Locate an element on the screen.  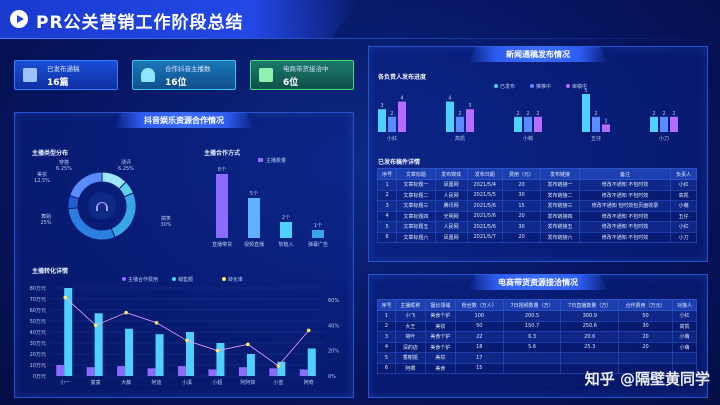
column-header: 发布链接 is located at coordinates (560, 174).